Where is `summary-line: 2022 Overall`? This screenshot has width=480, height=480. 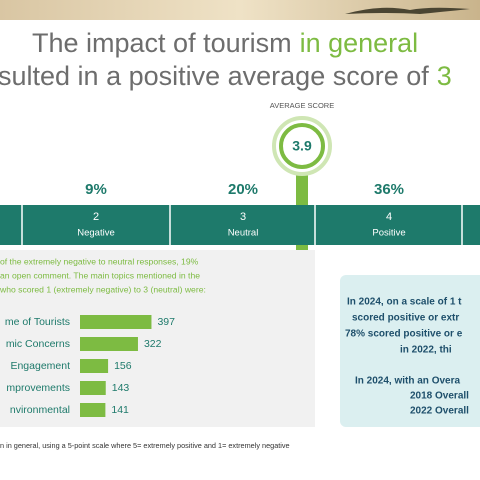
summary-line: 2022 Overall is located at coordinates (439, 411).